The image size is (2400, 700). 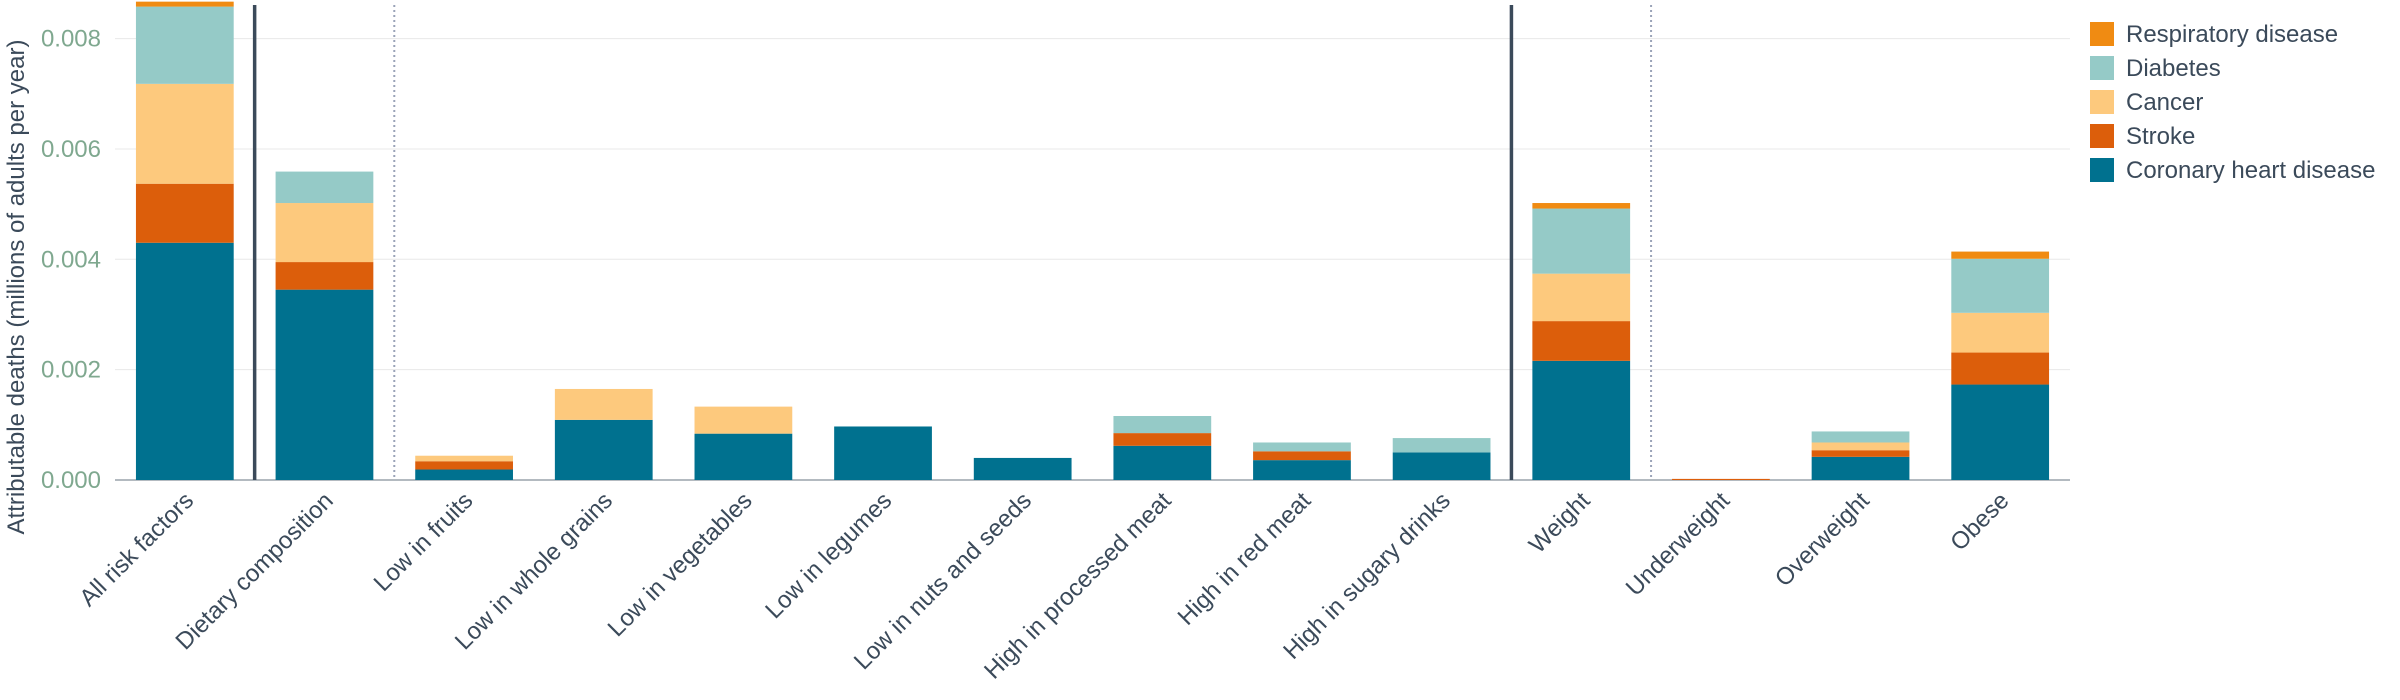 I want to click on y-tick-label: 0.006, so click(x=71, y=149).